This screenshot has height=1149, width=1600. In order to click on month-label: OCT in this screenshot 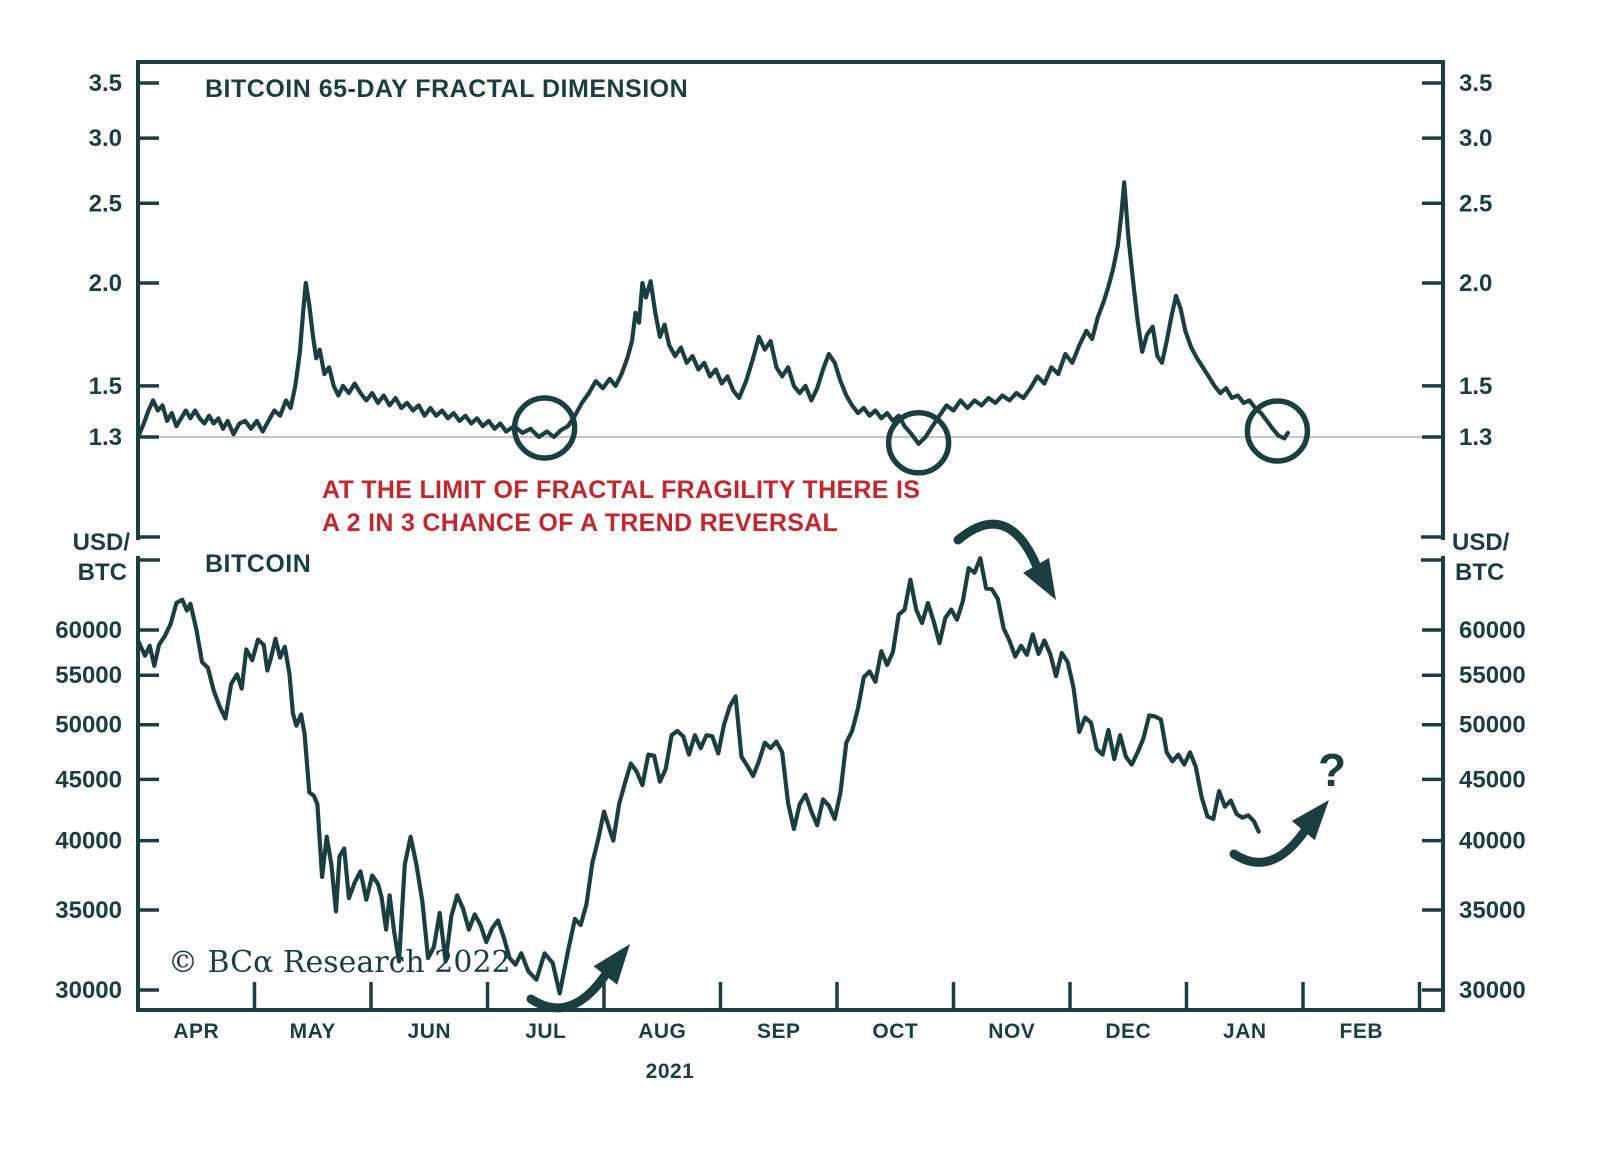, I will do `click(895, 1031)`.